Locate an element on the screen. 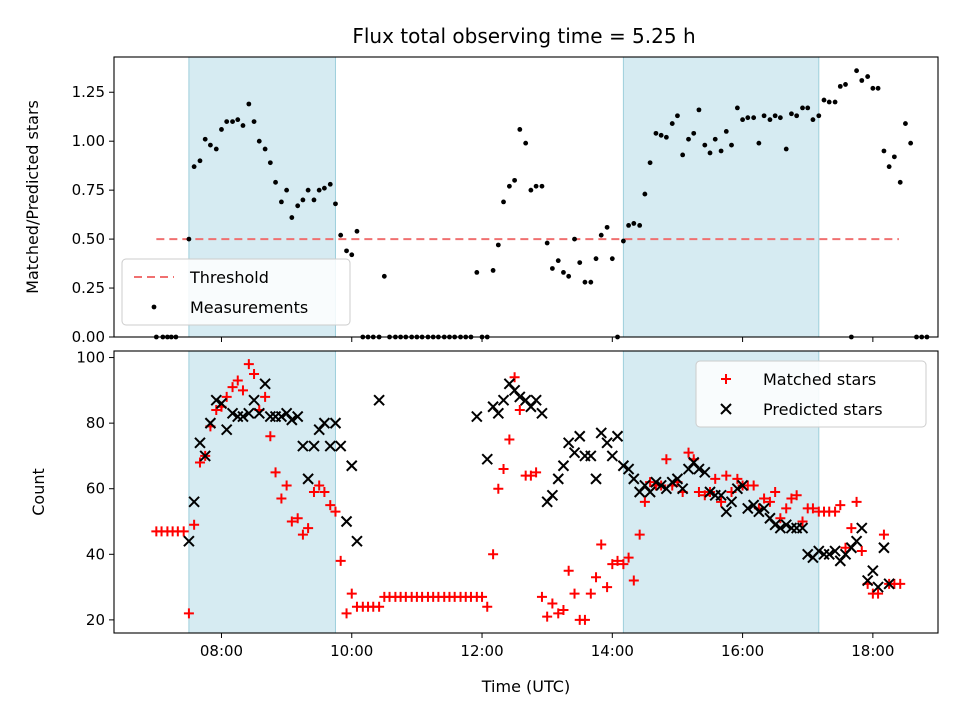 The height and width of the screenshot is (720, 960). y-axis-label: Count is located at coordinates (38, 492).